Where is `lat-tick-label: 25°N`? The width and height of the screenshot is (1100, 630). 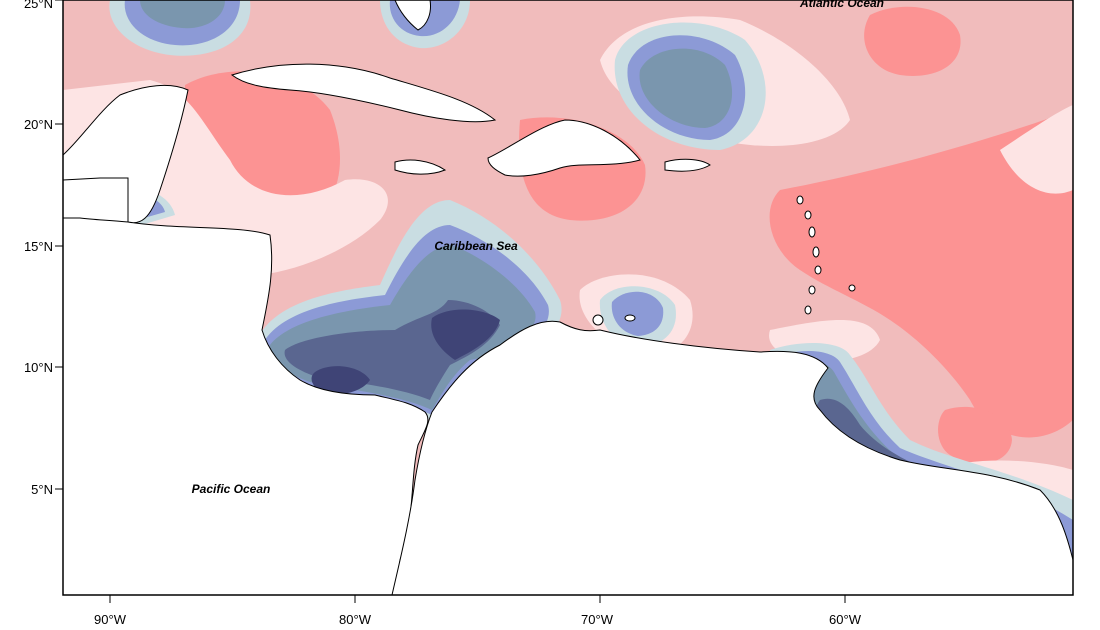
lat-tick-label: 25°N is located at coordinates (38, 5).